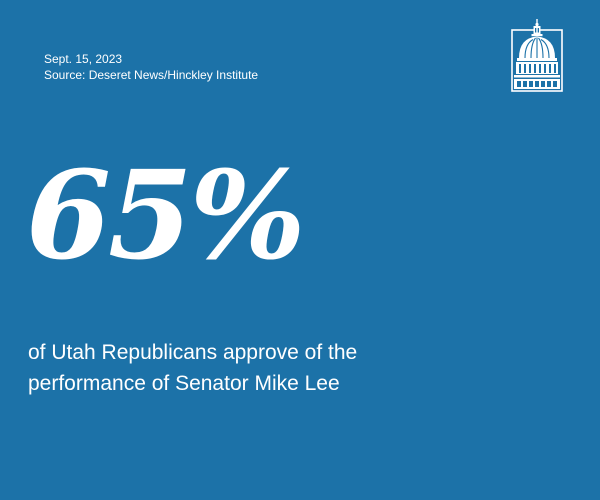 The height and width of the screenshot is (500, 600). Describe the element at coordinates (83, 59) in the screenshot. I see `date-text: Sept. 15, 2023` at that location.